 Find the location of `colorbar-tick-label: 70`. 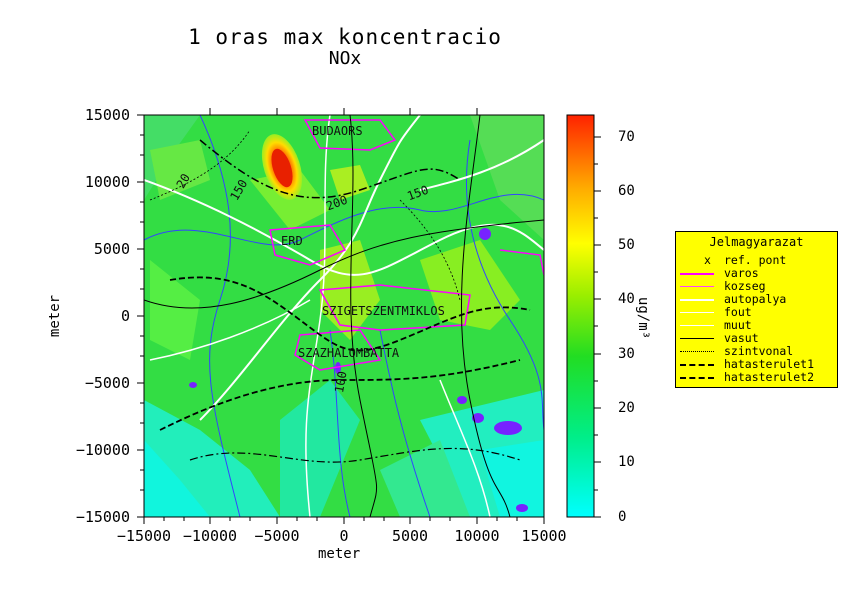

colorbar-tick-label: 70 is located at coordinates (626, 137).